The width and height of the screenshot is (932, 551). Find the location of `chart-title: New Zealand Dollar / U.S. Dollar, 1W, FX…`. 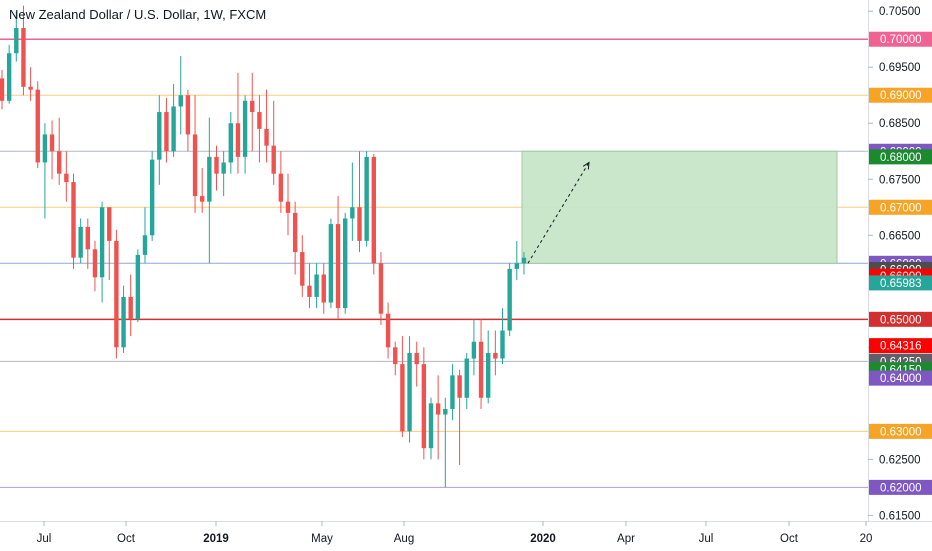

chart-title: New Zealand Dollar / U.S. Dollar, 1W, FX… is located at coordinates (138, 14).